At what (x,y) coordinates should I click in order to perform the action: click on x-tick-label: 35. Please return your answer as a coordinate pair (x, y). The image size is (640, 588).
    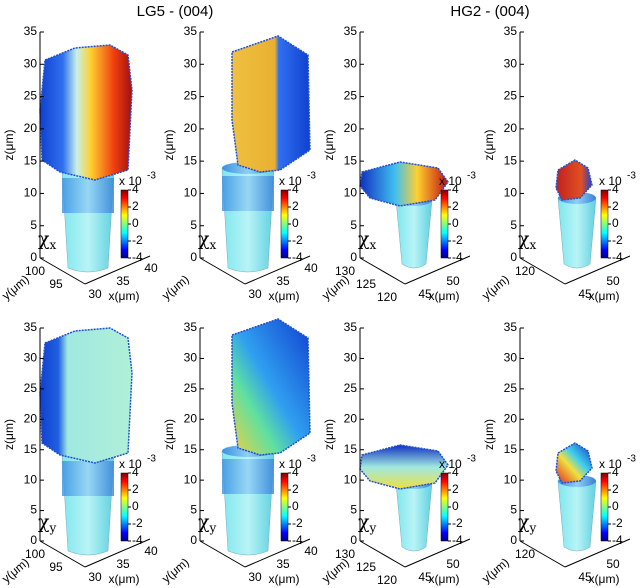
    Looking at the image, I should click on (123, 564).